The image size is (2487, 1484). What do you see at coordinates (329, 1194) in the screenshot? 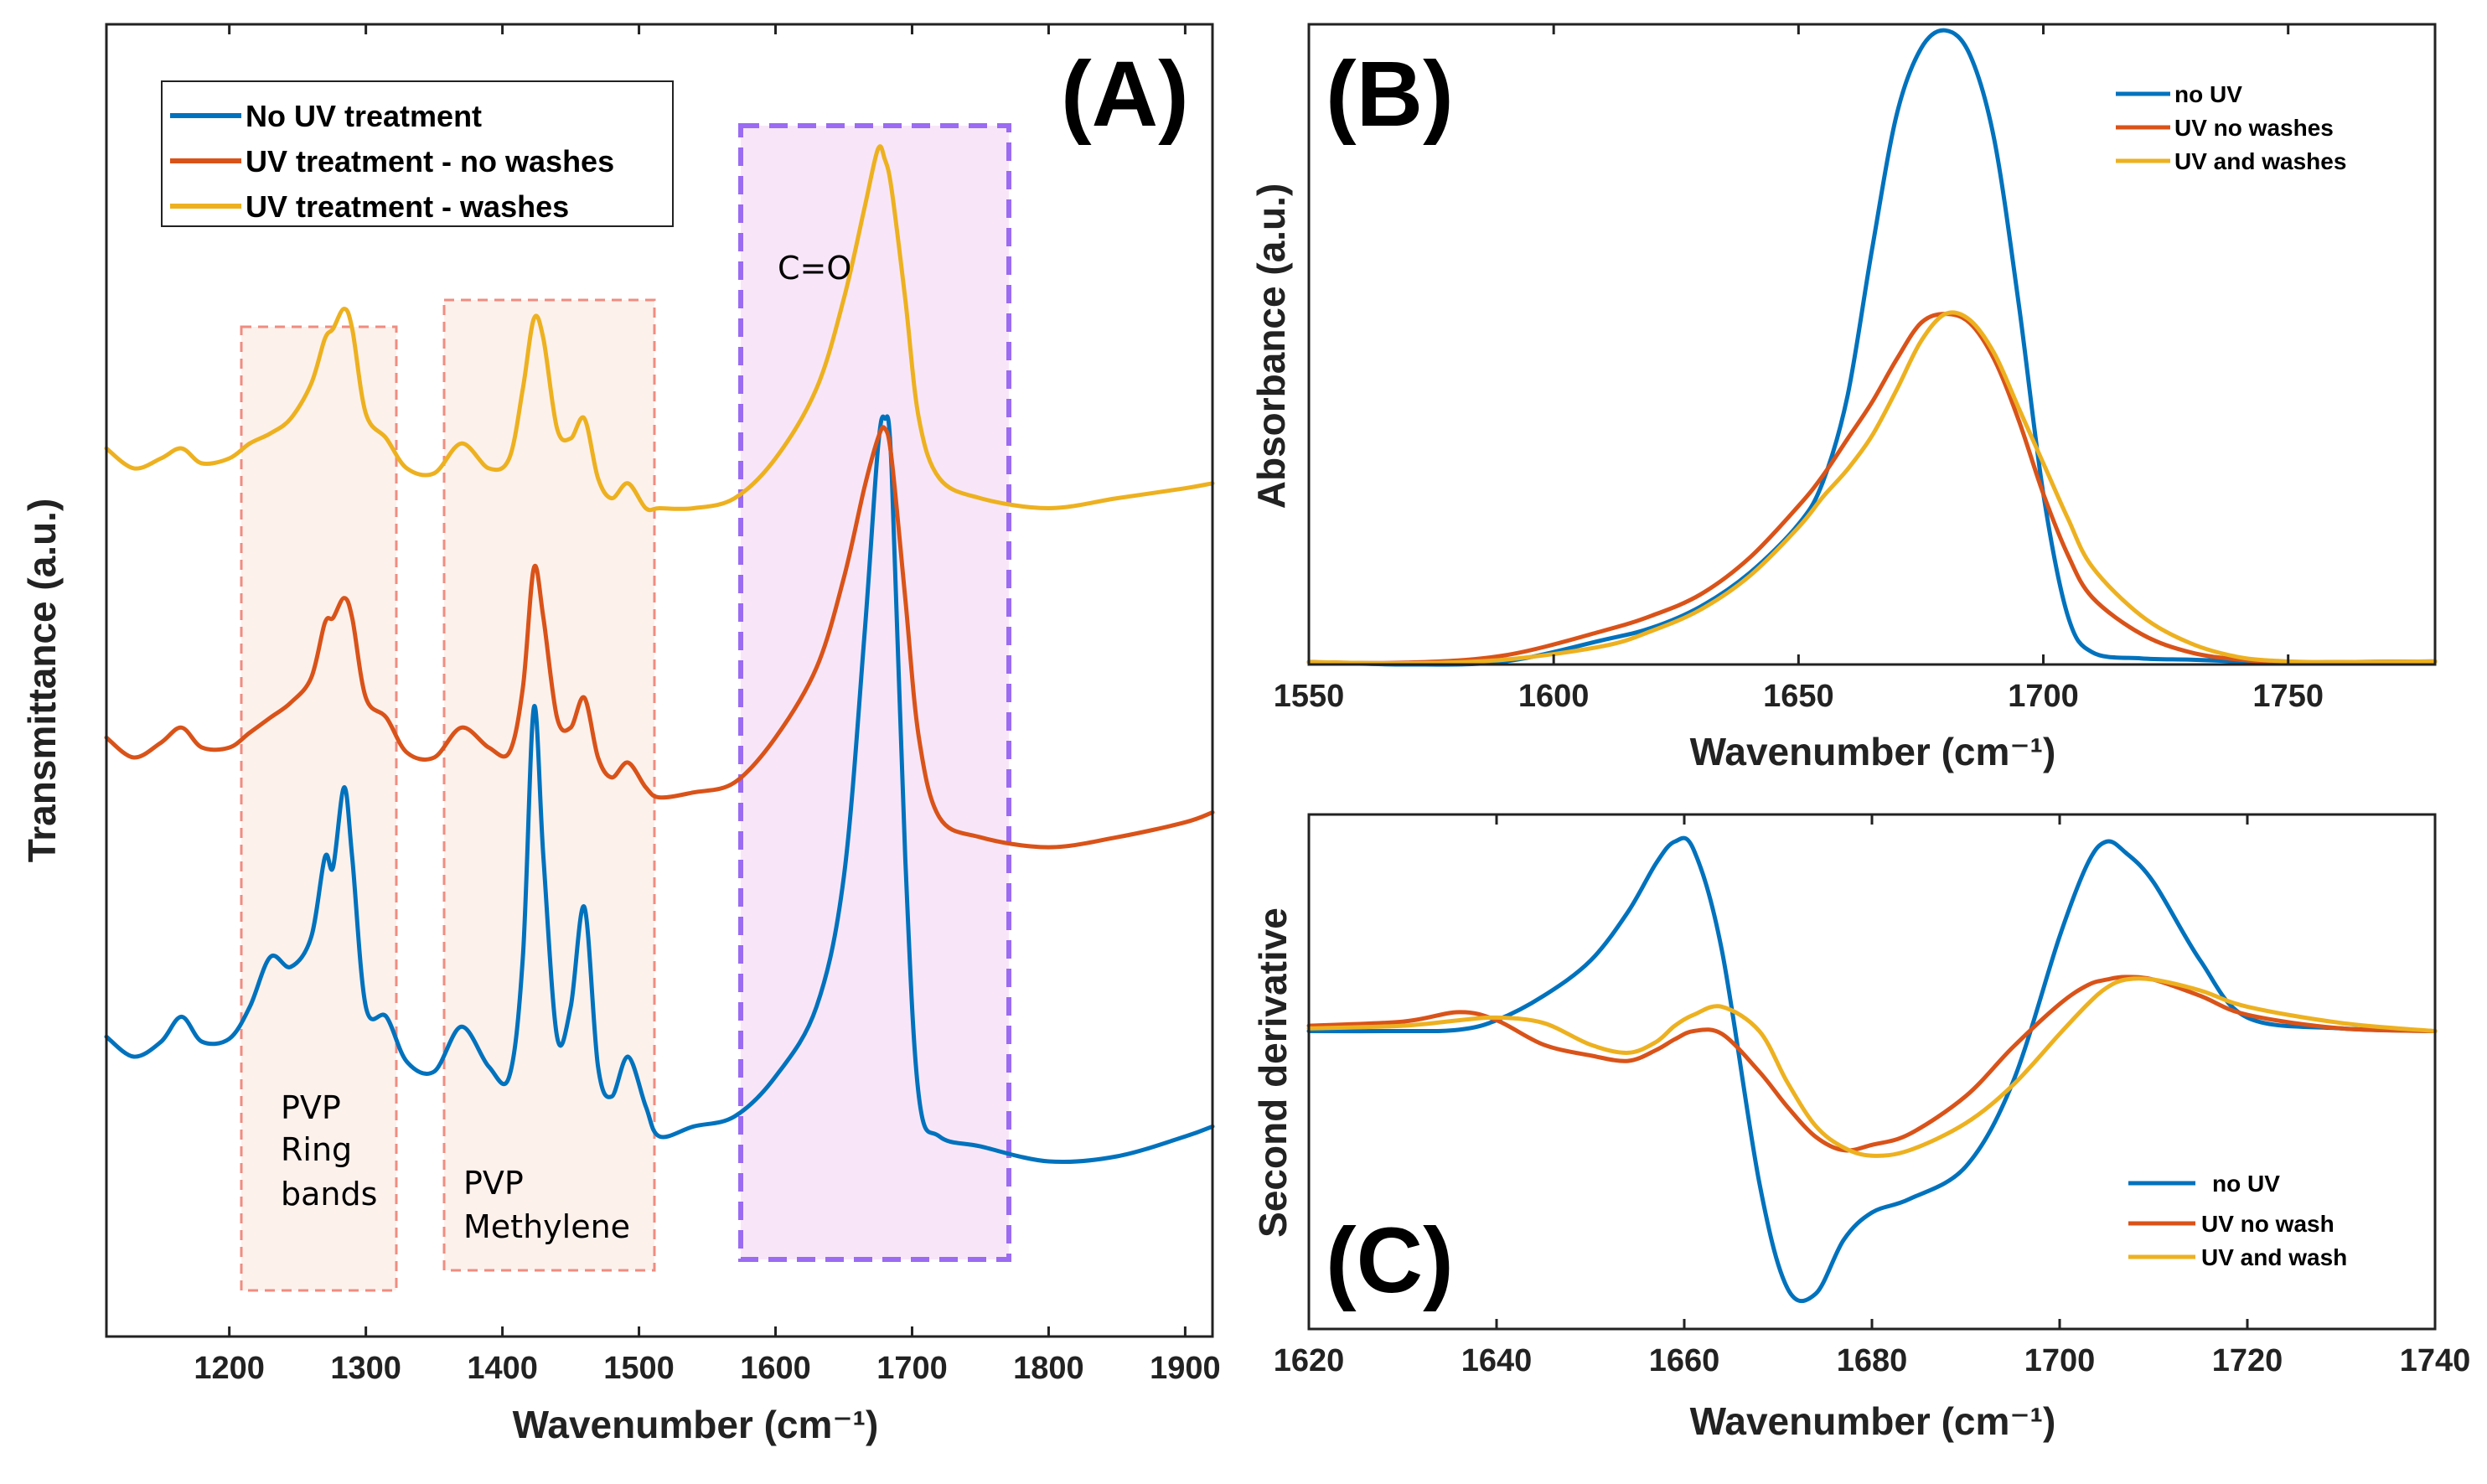
I see `annotation-ring-line-3: bands` at bounding box center [329, 1194].